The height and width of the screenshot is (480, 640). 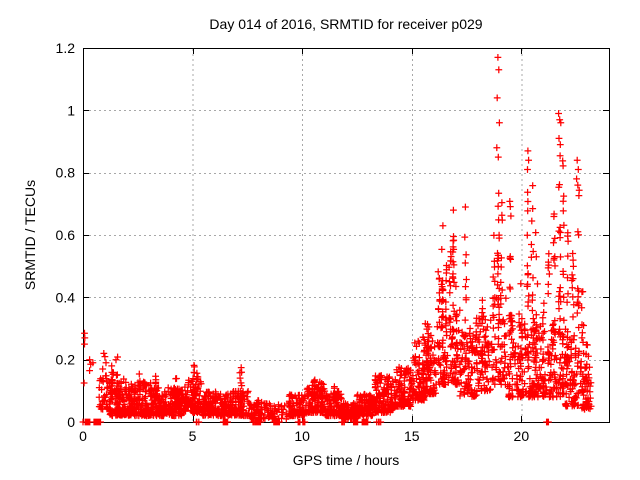 I want to click on y-tick-label: 0.6, so click(x=66, y=235).